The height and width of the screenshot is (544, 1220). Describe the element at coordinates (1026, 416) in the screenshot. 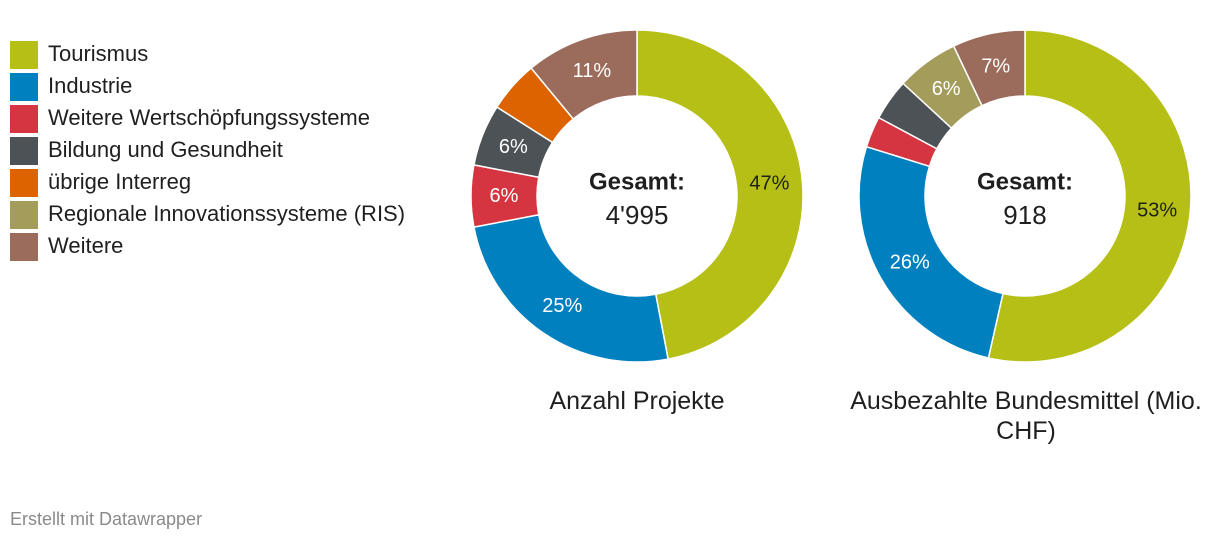

I see `chart-title-bundesmittel: Ausbezahlte Bundesmittel (Mio. CHF)` at that location.